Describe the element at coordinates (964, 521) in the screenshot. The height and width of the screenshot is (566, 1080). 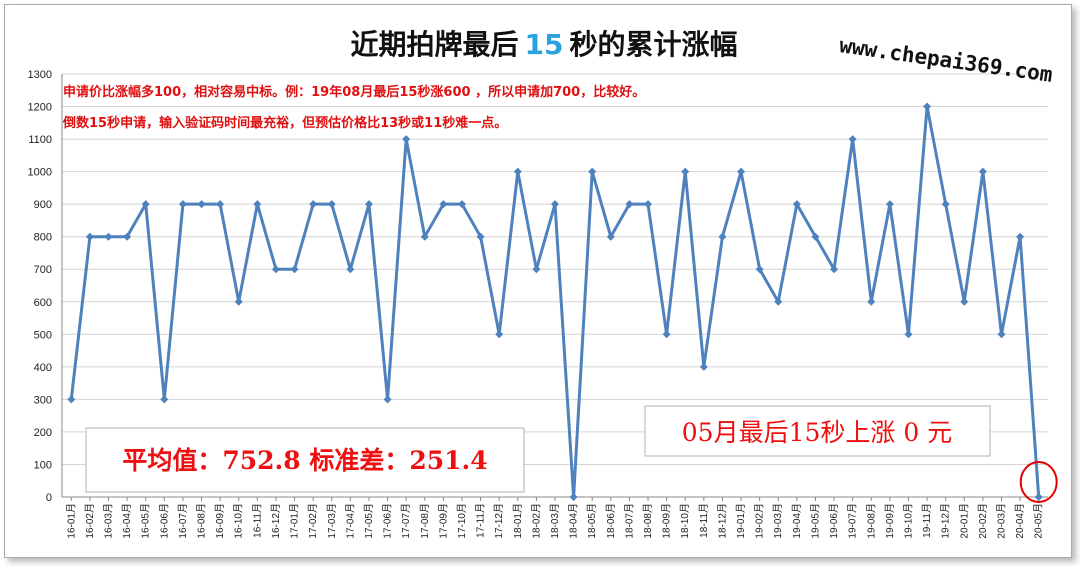
I see `x-tick-label: 20-01月` at that location.